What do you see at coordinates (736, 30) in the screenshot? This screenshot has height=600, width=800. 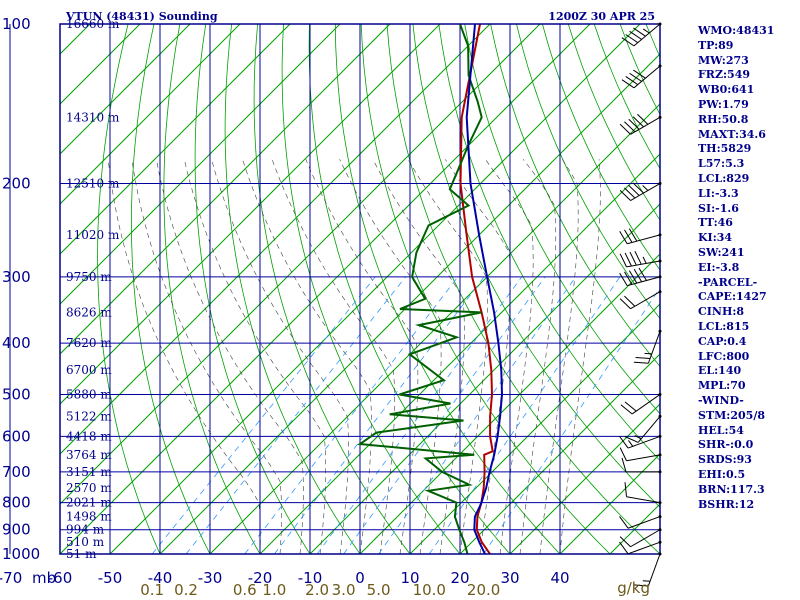 I see `stability-index-row: WMO:48431` at bounding box center [736, 30].